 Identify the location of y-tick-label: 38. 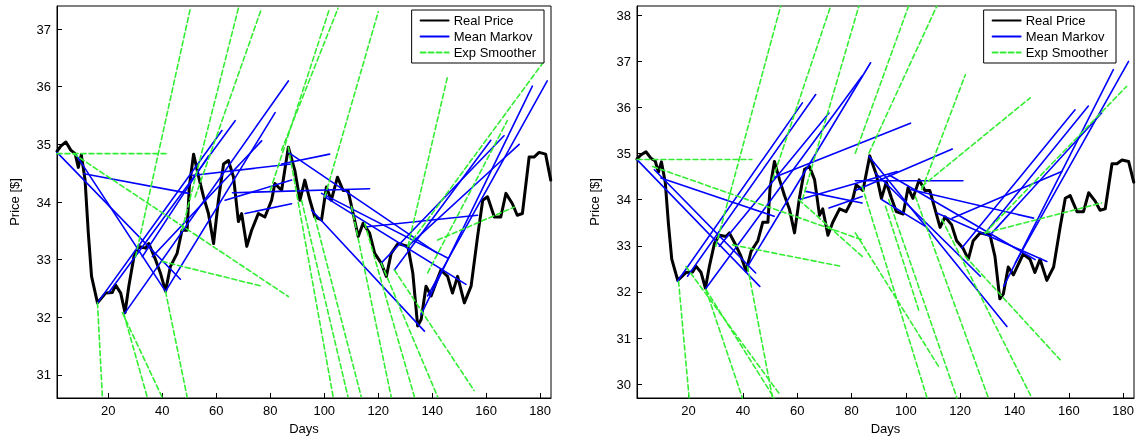
(623, 15).